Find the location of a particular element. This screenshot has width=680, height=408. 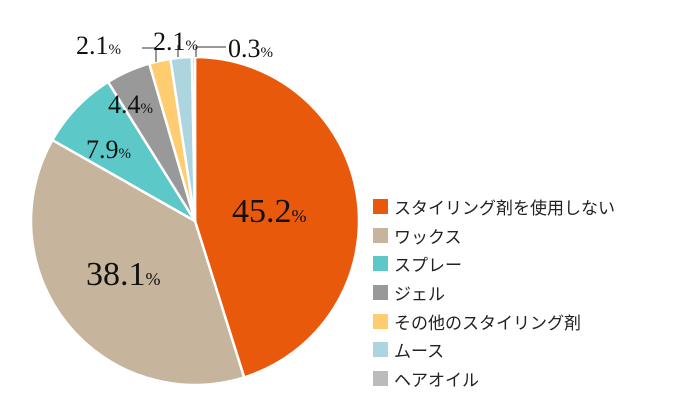

legend-item: その他のスタイリング剤 is located at coordinates (494, 321).